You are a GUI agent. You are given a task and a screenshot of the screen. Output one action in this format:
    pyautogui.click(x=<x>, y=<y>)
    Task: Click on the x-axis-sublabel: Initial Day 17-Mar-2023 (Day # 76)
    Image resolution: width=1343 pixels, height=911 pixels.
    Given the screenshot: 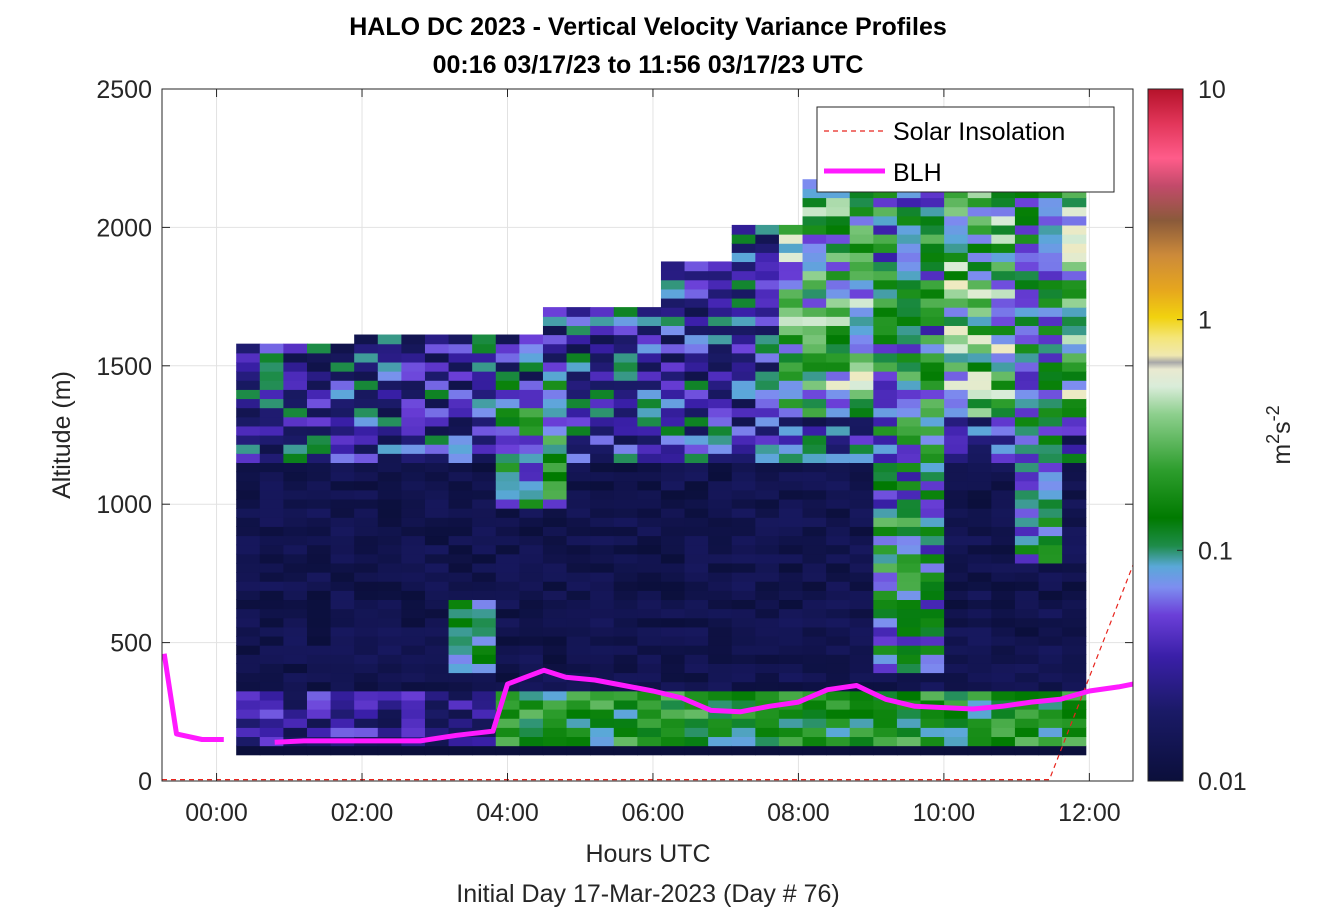 What is the action you would take?
    pyautogui.click(x=648, y=894)
    